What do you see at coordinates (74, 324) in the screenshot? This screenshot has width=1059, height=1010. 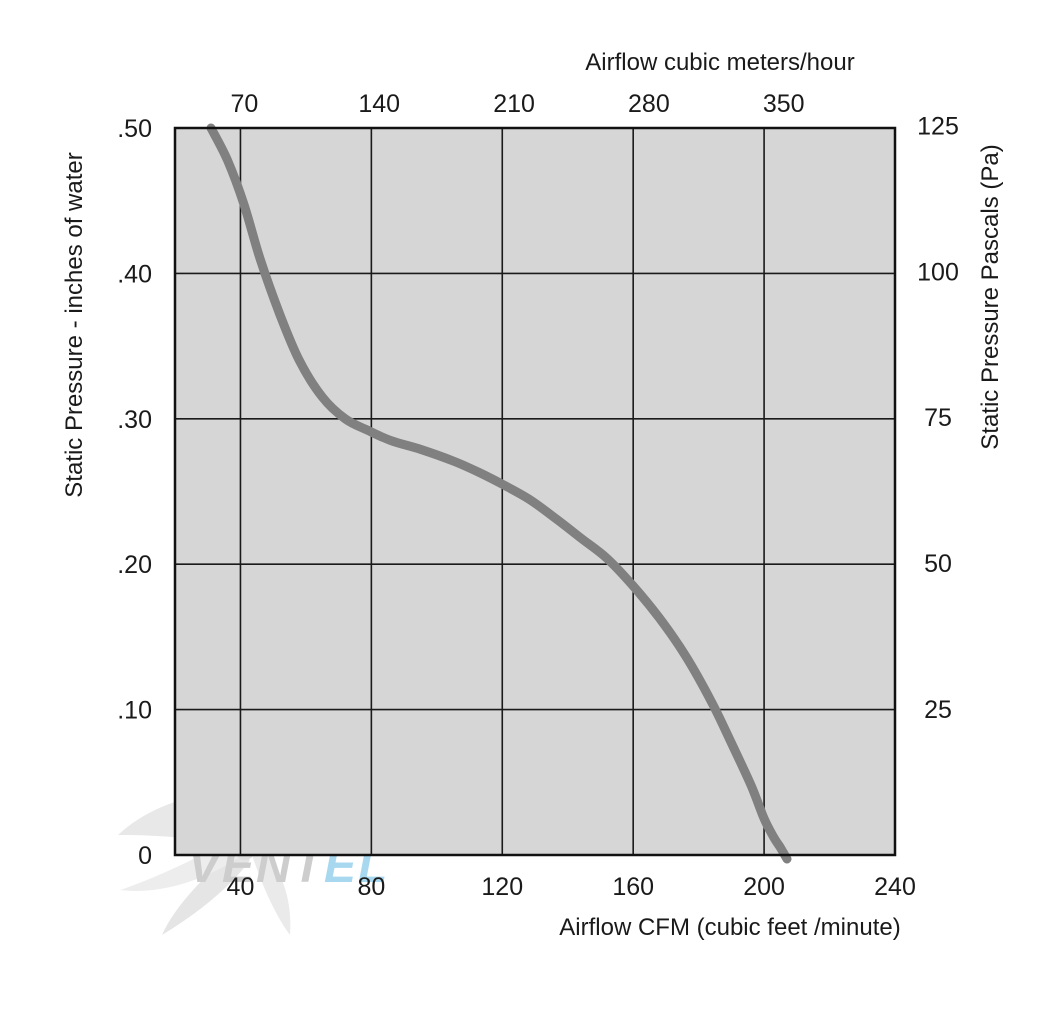 I see `left-axis-title: Static Pressure - inches of water` at bounding box center [74, 324].